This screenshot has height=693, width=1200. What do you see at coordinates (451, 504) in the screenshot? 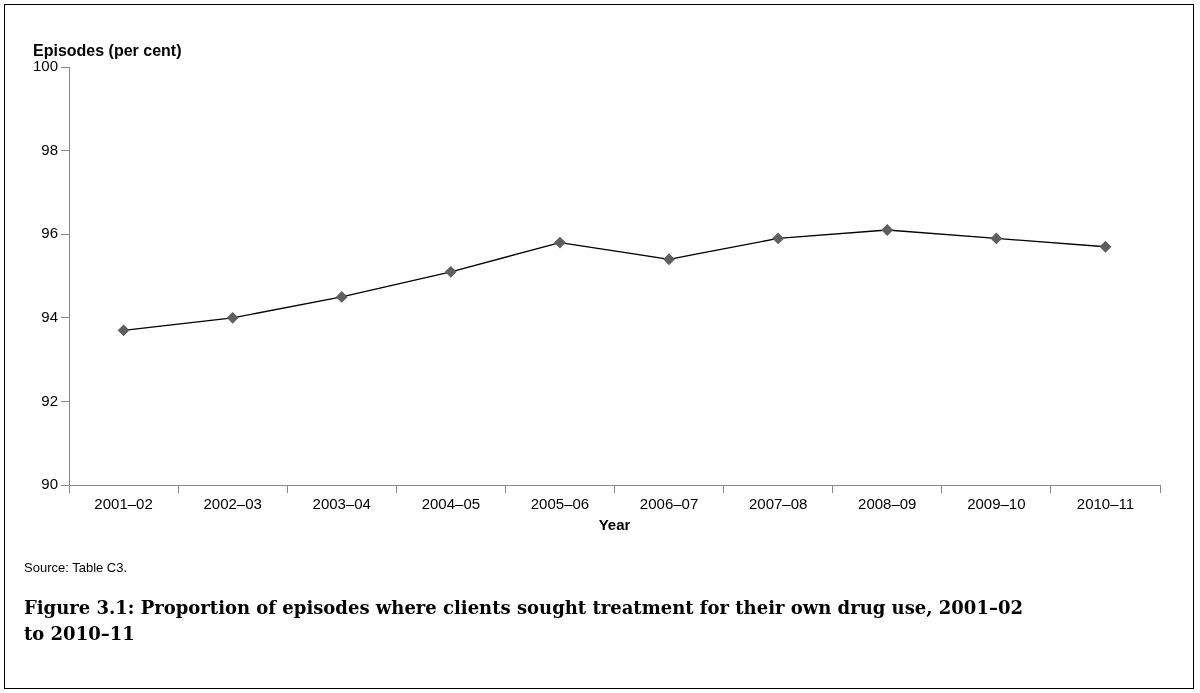
I see `x-tick-label: 2004–05` at bounding box center [451, 504].